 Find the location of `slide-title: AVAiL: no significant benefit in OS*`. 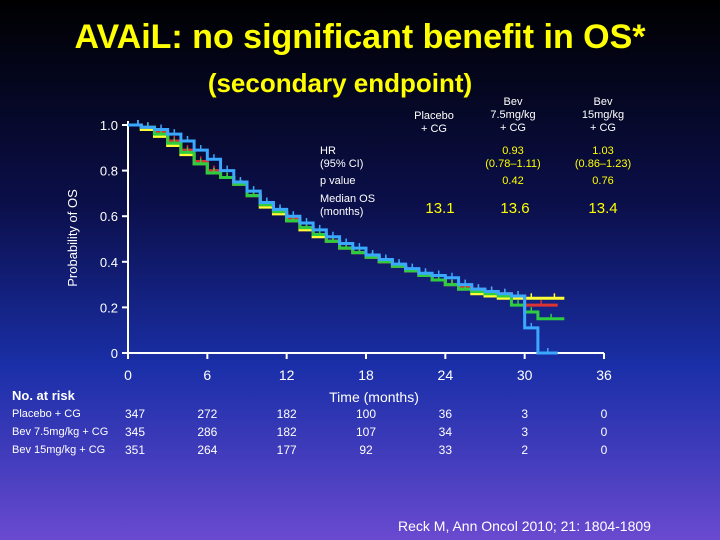

slide-title: AVAiL: no significant benefit in OS* is located at coordinates (360, 37).